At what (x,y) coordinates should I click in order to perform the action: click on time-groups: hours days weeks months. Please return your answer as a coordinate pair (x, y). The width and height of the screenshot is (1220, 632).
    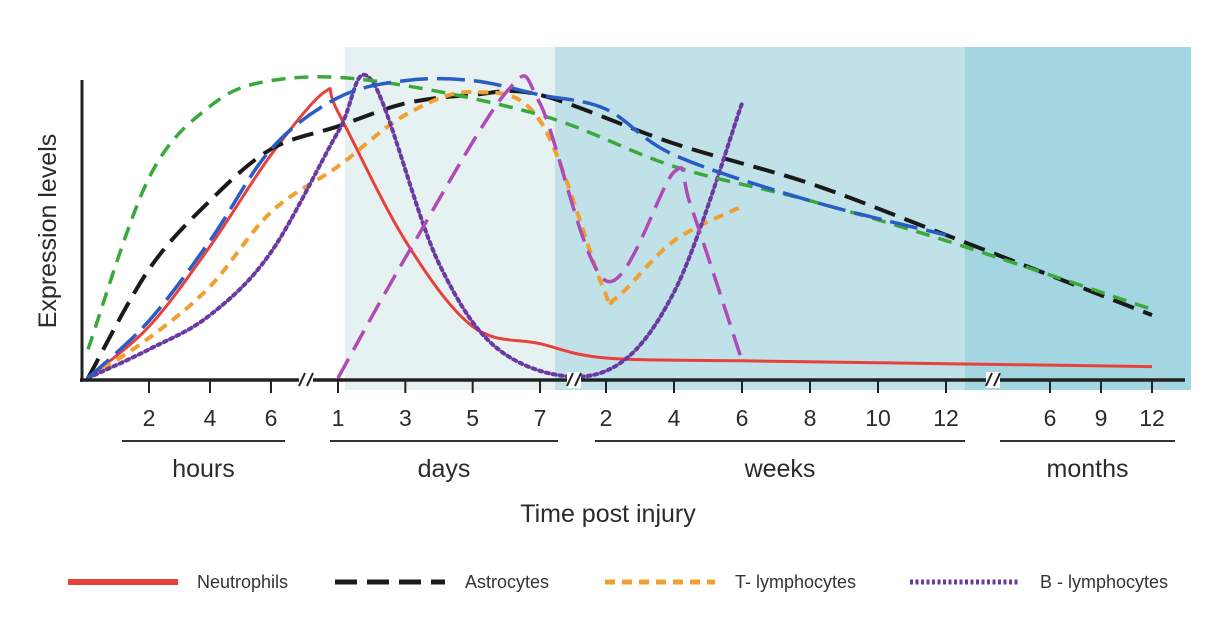
    Looking at the image, I should click on (648, 461).